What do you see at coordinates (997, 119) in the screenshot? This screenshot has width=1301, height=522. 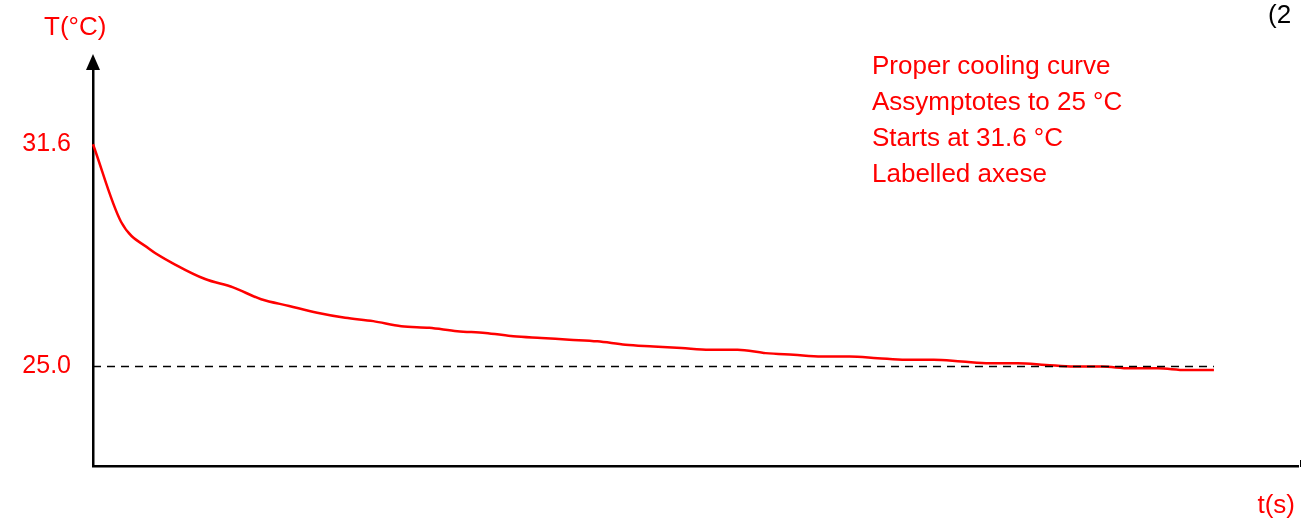 I see `annotation: Proper cooling curve Assymptotes to 25 °C Starts at 31.6 °C Labelled axese` at bounding box center [997, 119].